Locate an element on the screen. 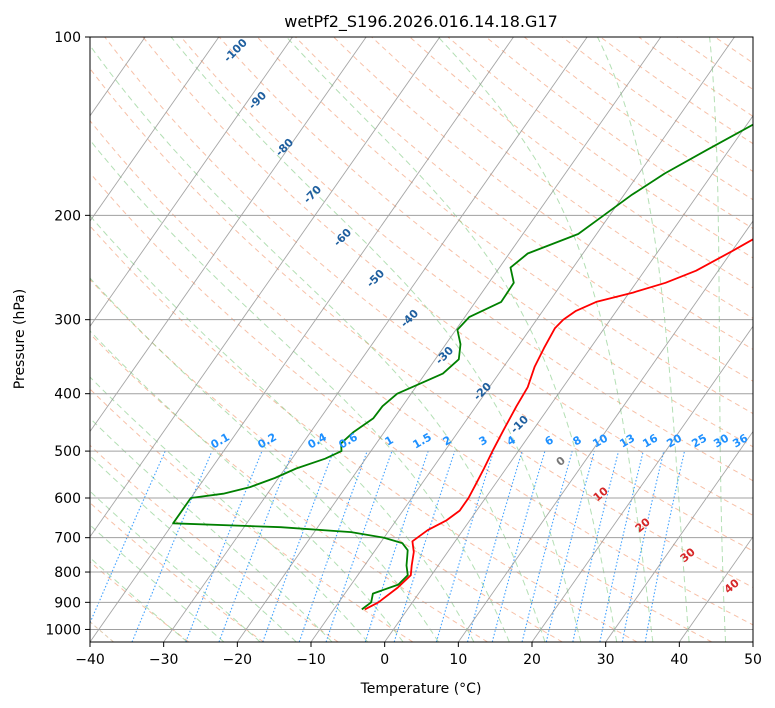 The height and width of the screenshot is (708, 775). x-tick-label: 50 is located at coordinates (753, 660).